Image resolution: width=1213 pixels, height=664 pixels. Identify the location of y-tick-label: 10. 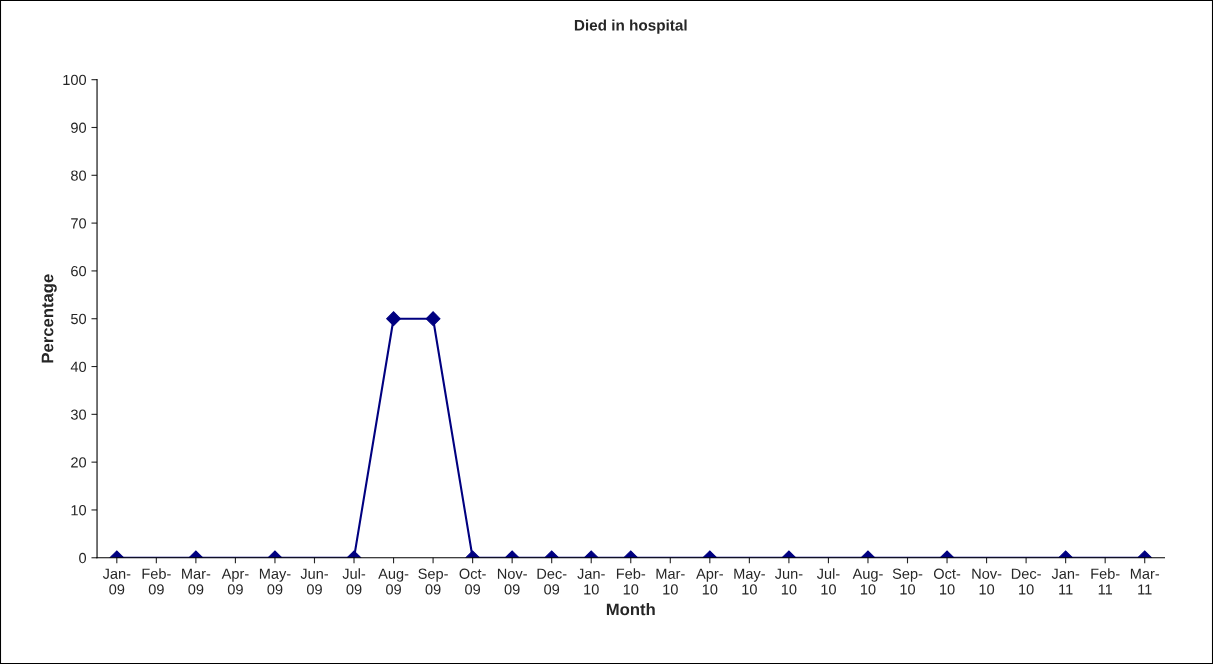
(79, 510).